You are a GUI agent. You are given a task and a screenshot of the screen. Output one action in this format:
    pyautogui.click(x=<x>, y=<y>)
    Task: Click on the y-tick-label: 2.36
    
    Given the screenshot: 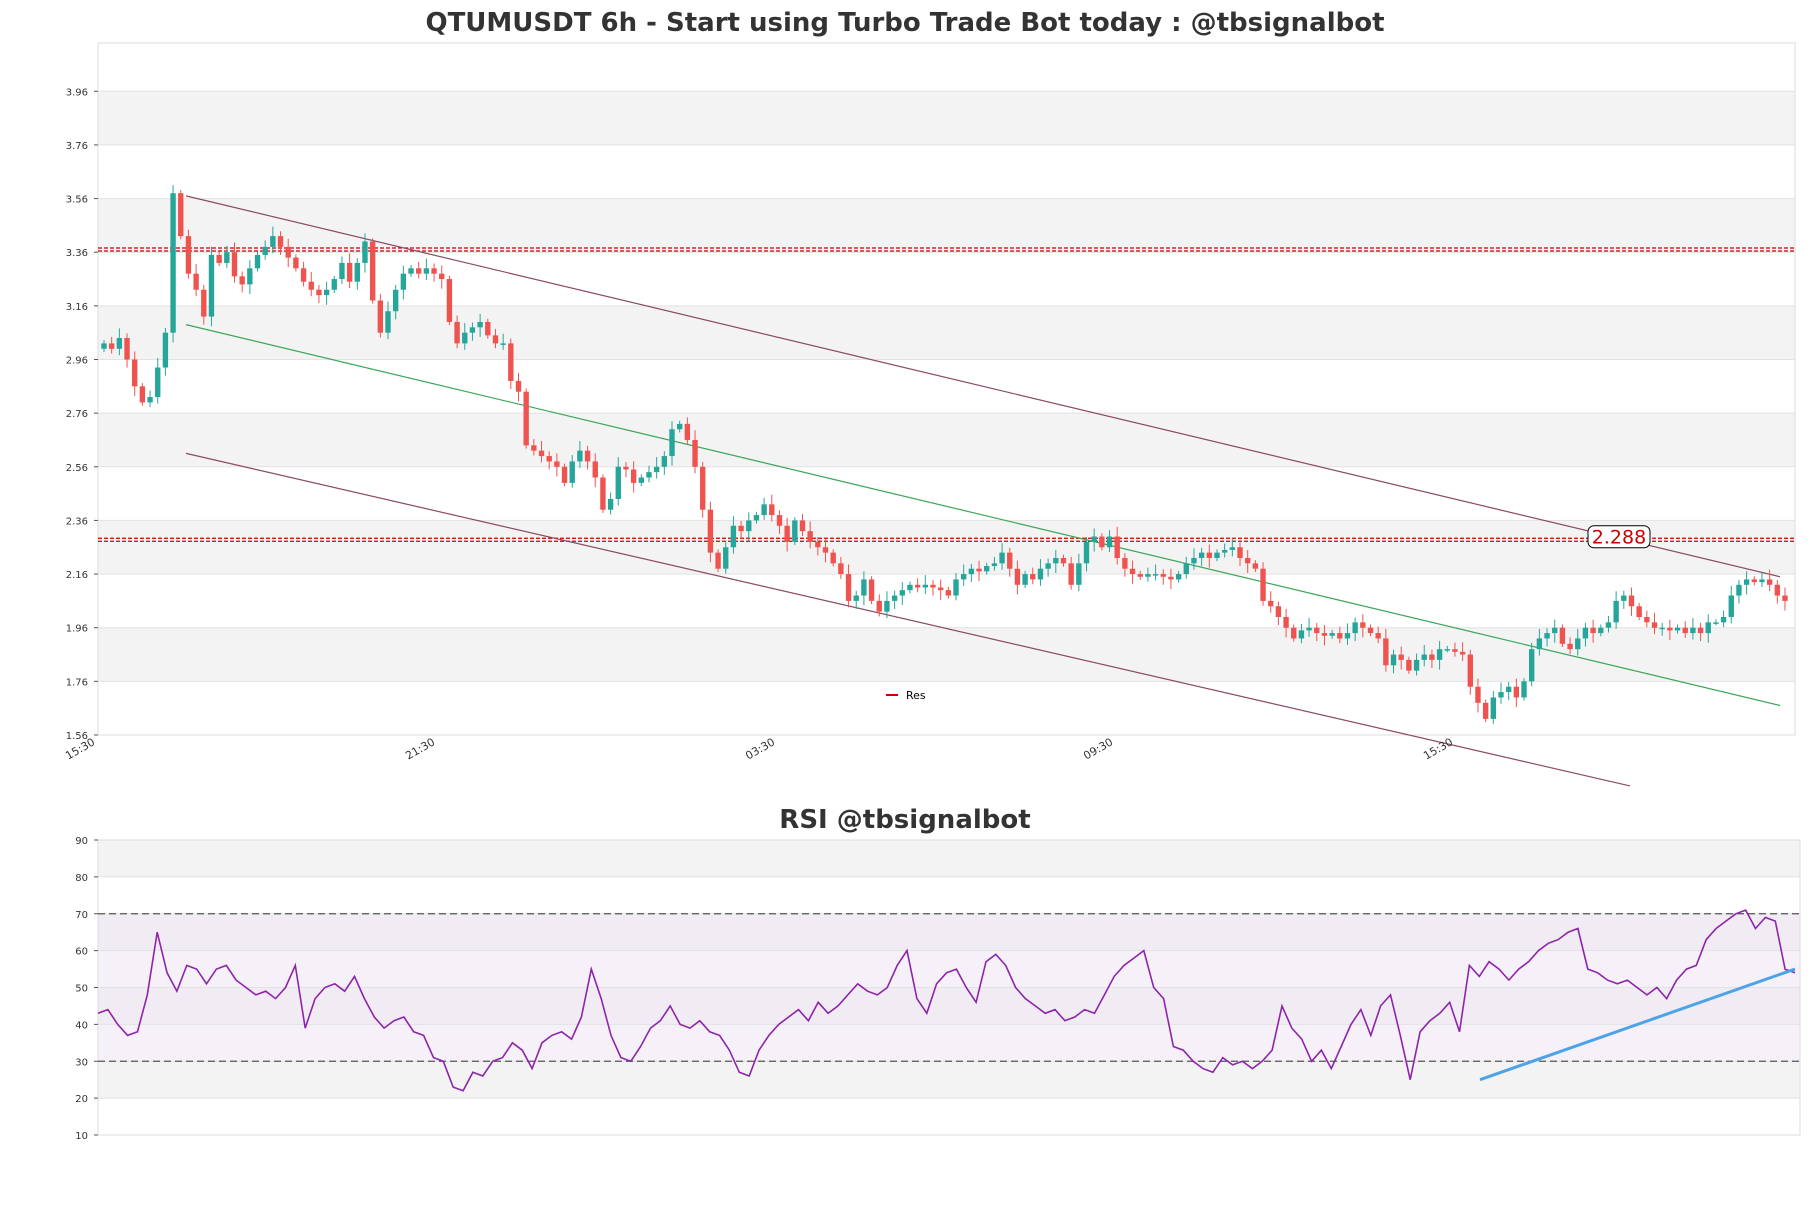 What is the action you would take?
    pyautogui.click(x=77, y=521)
    